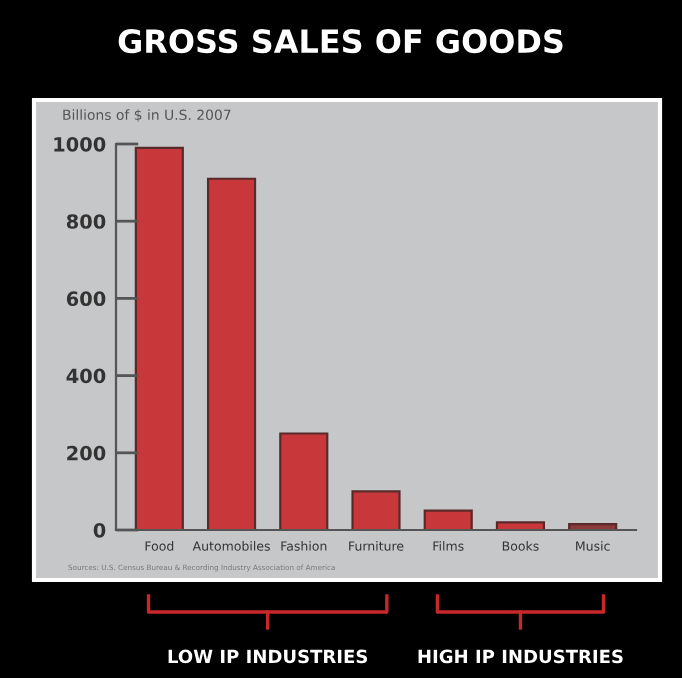 This screenshot has height=678, width=682. I want to click on y-tick-label: 400, so click(86, 376).